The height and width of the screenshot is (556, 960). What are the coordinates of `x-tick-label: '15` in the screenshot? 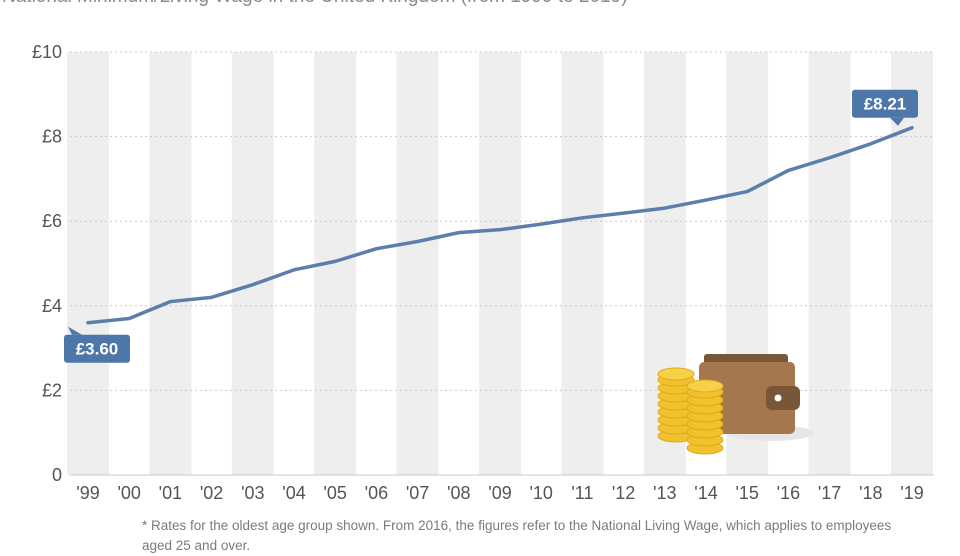 It's located at (746, 493).